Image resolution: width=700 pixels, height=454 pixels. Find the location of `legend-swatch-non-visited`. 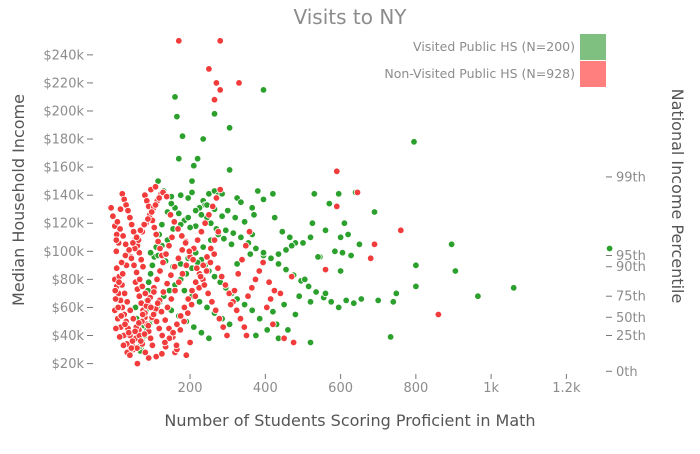

legend-swatch-non-visited is located at coordinates (593, 74).